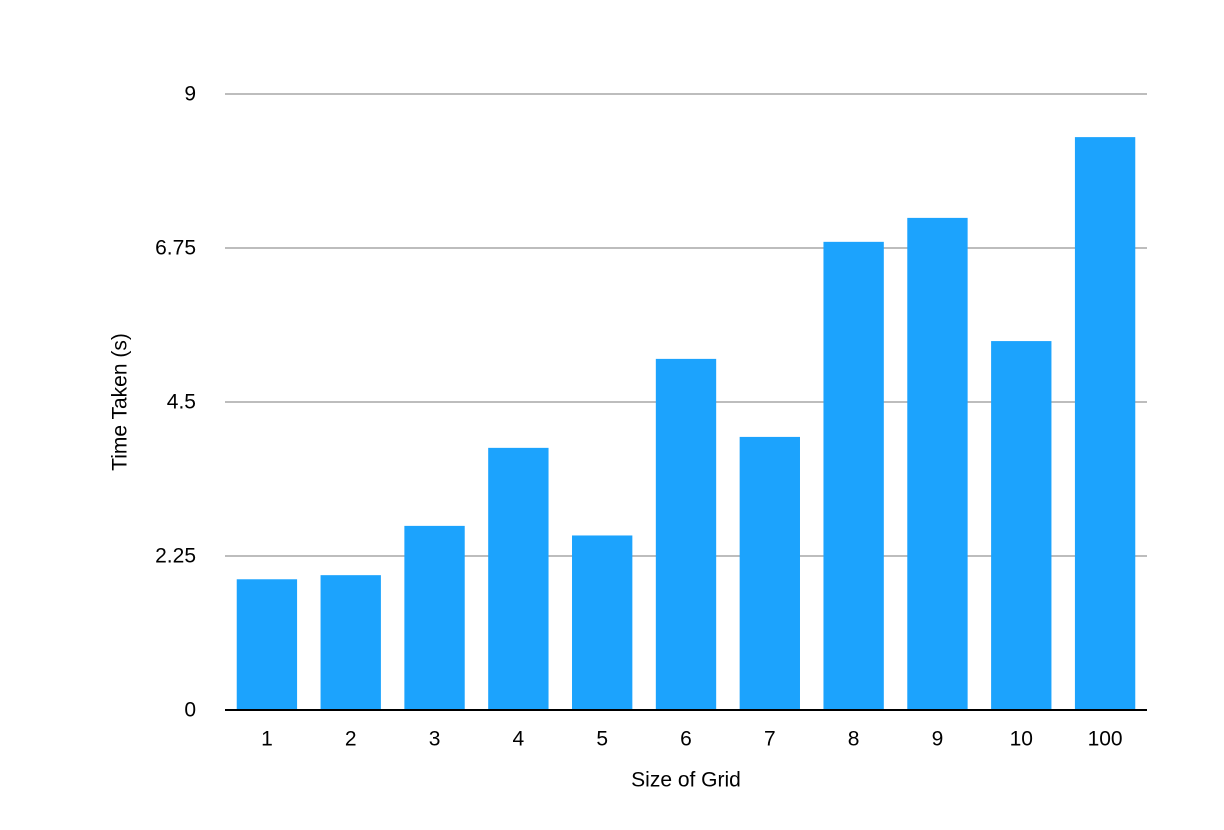 Image resolution: width=1224 pixels, height=830 pixels. I want to click on x-tick-labels: 1 2 3 4 5 6 7 8 9 10 100, so click(692, 739).